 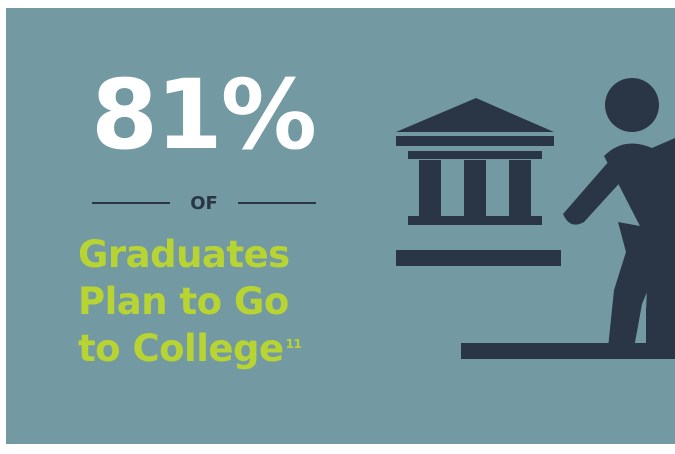 I want to click on building-base-top, so click(x=475, y=220).